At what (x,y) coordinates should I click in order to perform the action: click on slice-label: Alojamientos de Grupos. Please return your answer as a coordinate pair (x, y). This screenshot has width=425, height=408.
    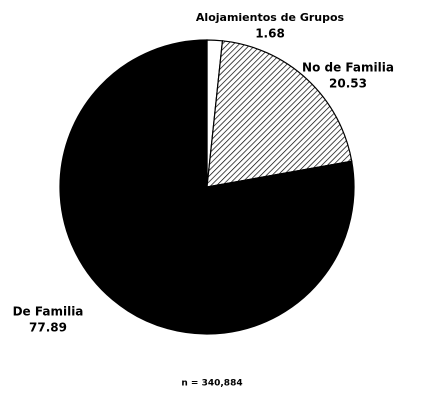
    Looking at the image, I should click on (270, 17).